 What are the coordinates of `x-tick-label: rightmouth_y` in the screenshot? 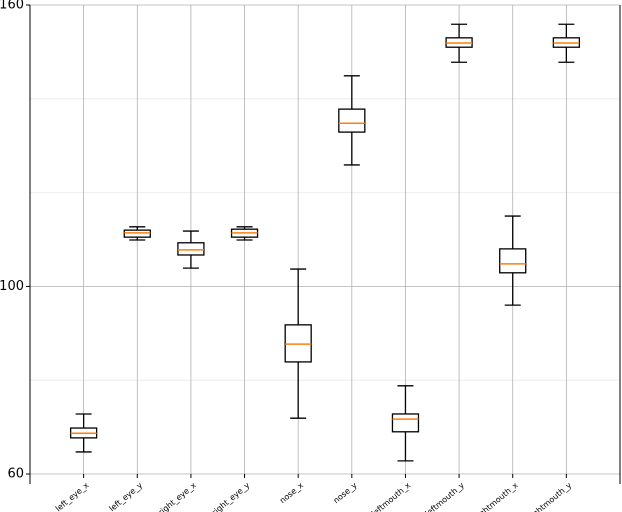 It's located at (549, 496).